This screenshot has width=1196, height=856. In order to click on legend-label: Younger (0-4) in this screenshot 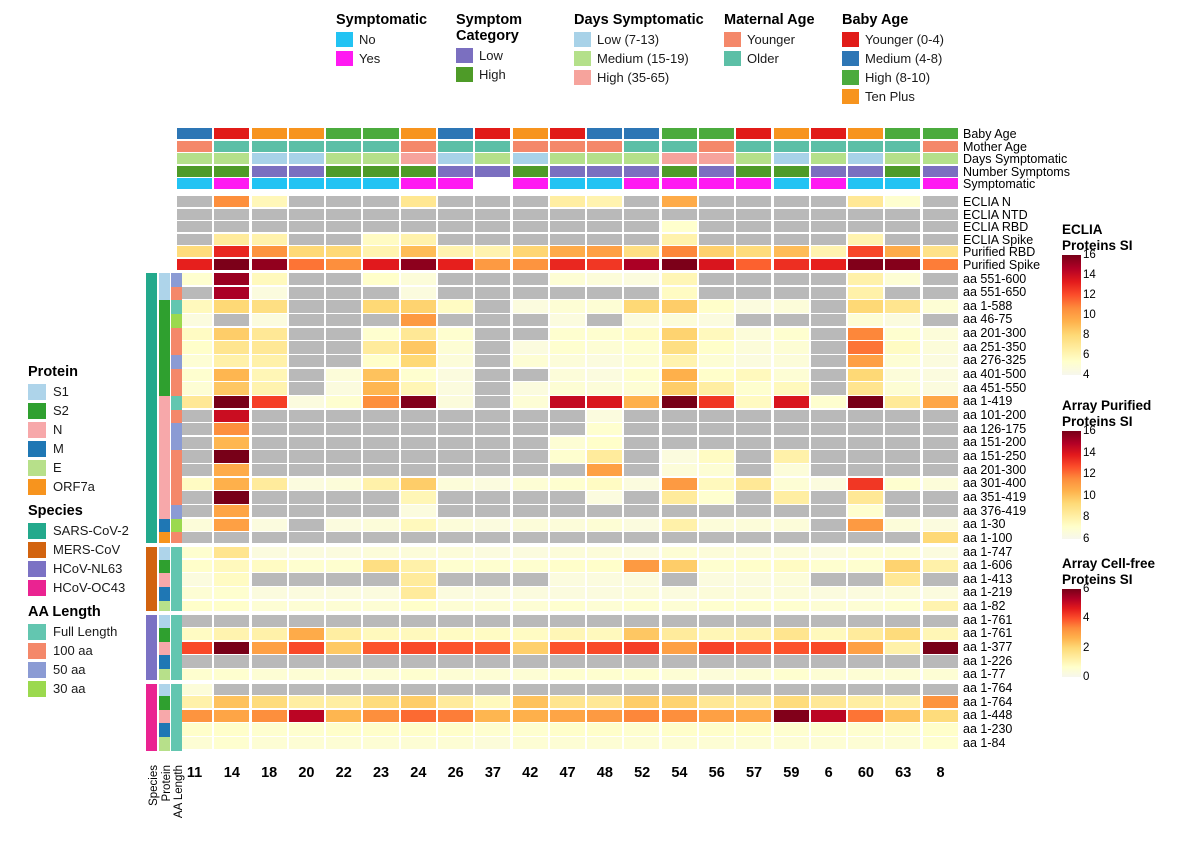, I will do `click(905, 39)`.